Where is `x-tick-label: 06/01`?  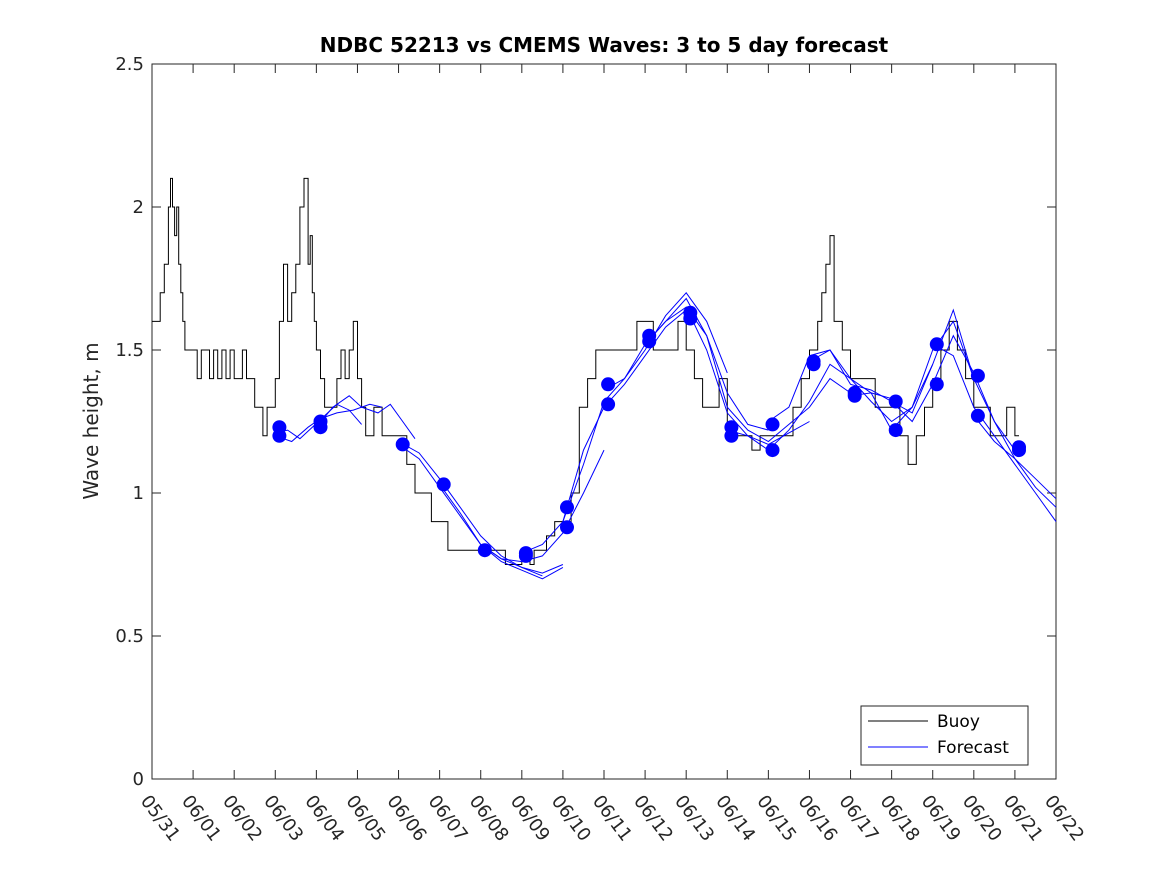
x-tick-label: 06/01 is located at coordinates (201, 818).